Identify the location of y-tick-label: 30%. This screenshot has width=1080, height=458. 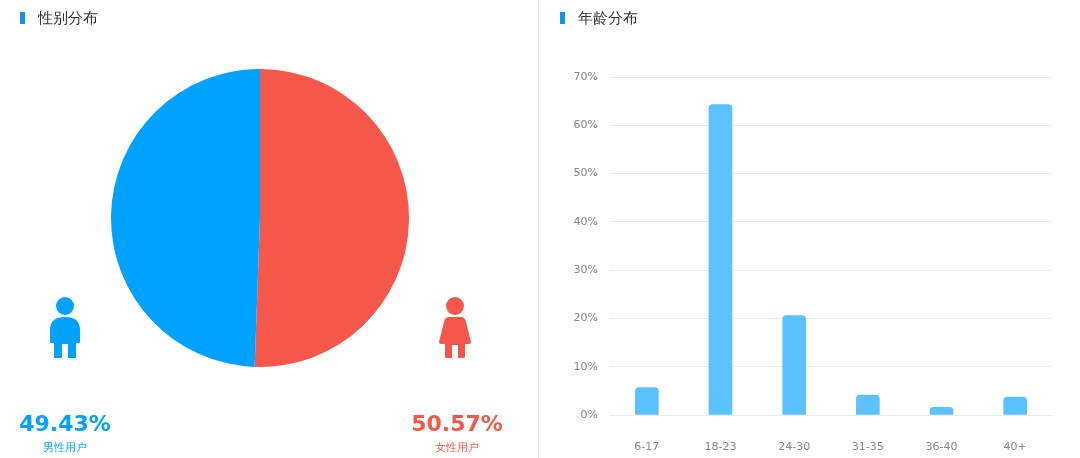
(585, 269).